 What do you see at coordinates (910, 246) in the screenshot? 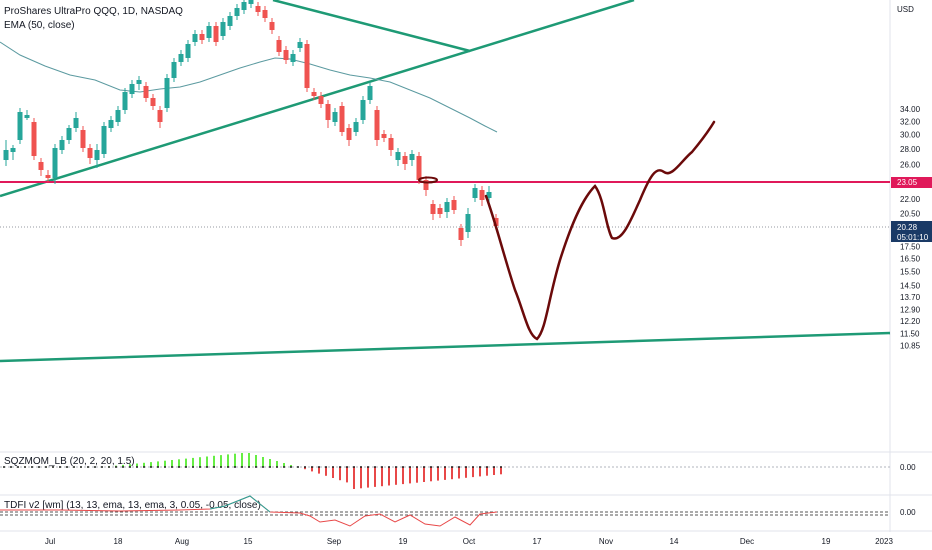
I see `y-tick-label: 17.50` at bounding box center [910, 246].